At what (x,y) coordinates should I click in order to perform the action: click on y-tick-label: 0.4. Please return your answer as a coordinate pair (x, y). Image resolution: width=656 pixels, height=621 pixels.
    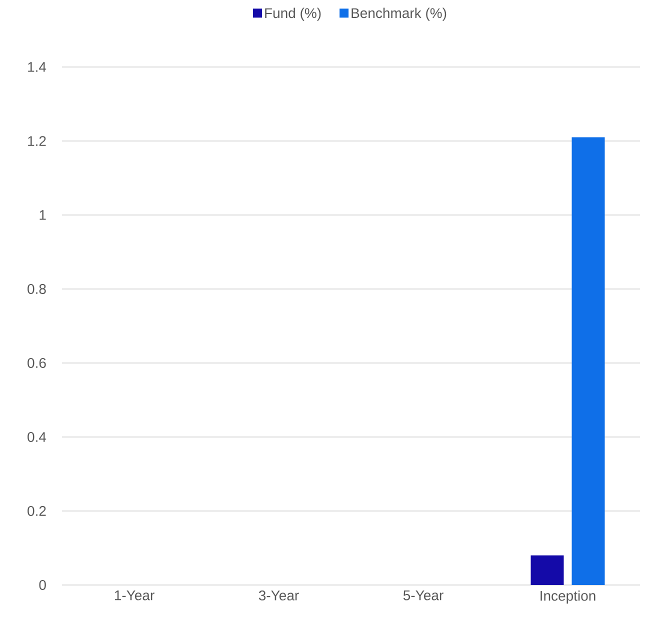
    Looking at the image, I should click on (37, 437).